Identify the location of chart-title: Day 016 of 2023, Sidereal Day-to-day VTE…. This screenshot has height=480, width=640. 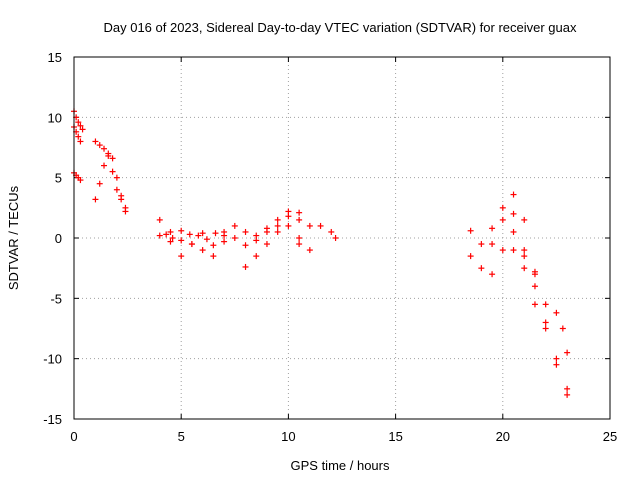
(340, 27).